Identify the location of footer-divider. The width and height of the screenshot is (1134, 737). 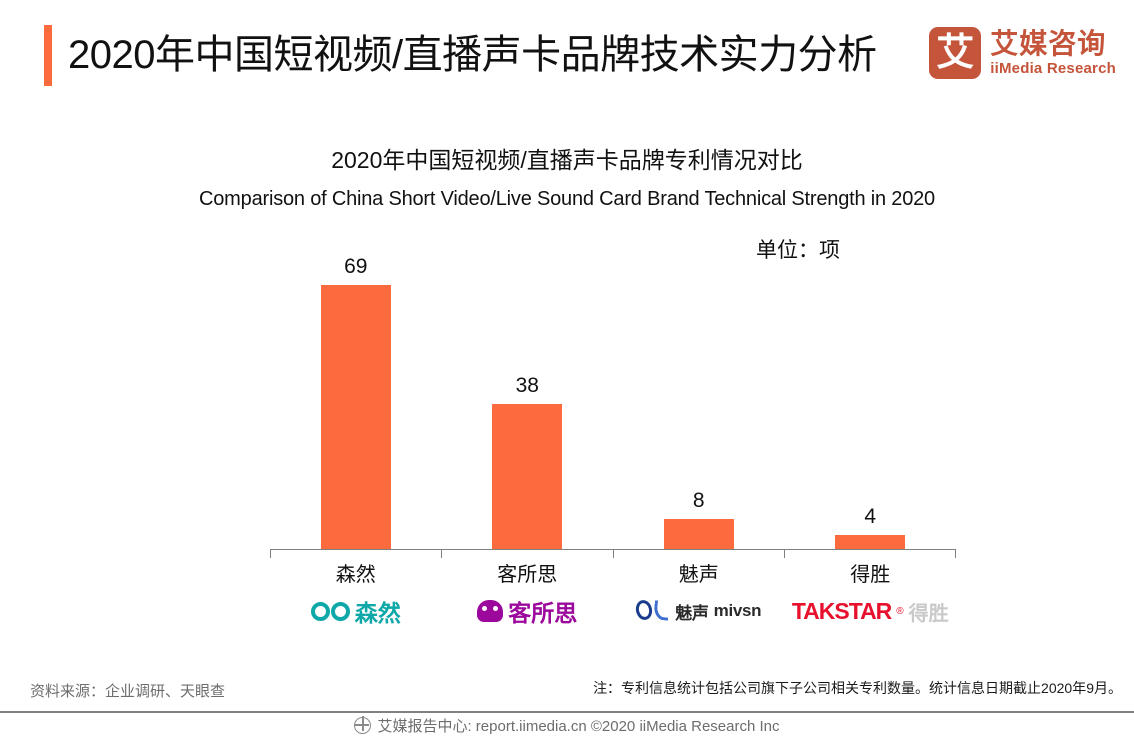
(567, 712).